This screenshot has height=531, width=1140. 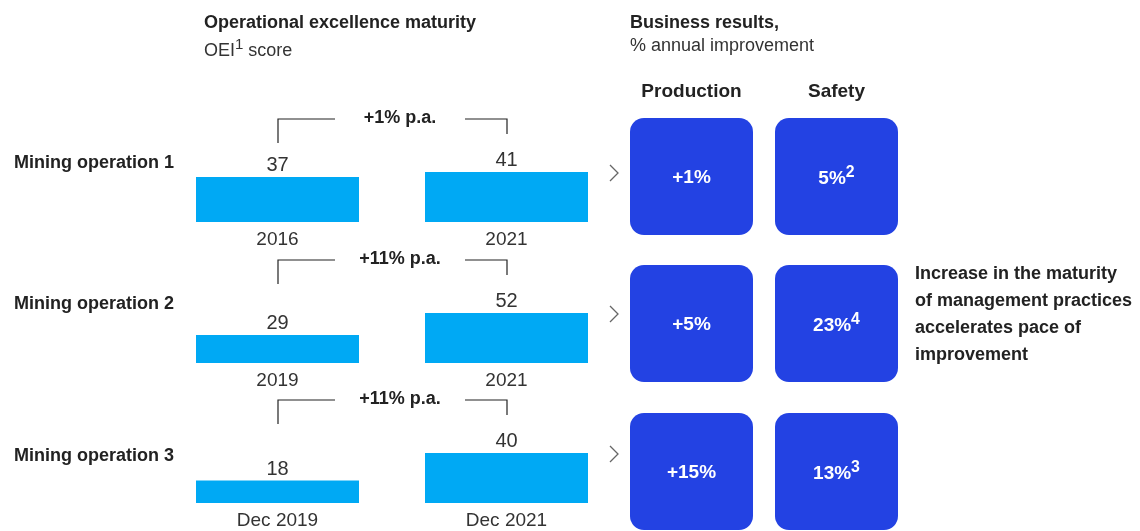 I want to click on data-label: 29, so click(x=277, y=322).